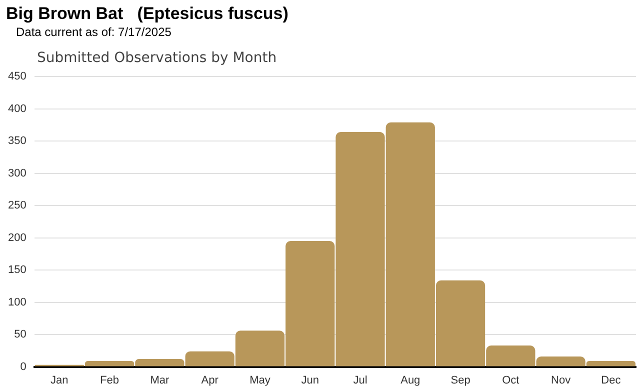  Describe the element at coordinates (410, 380) in the screenshot. I see `x-tick-label: Aug` at that location.